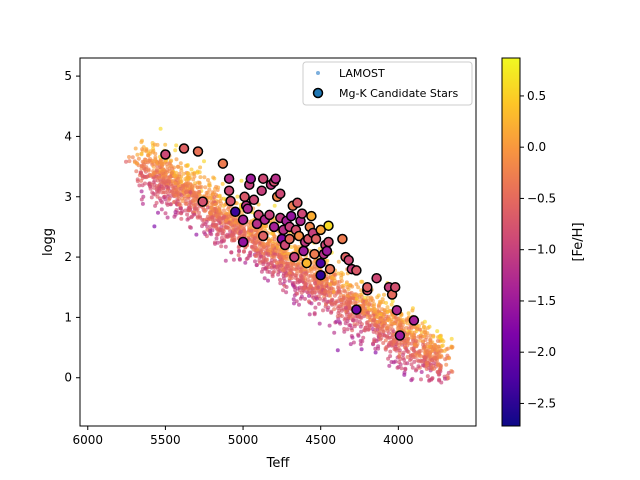 Image resolution: width=640 pixels, height=480 pixels. What do you see at coordinates (278, 463) in the screenshot?
I see `x-axis-label: Teff` at bounding box center [278, 463].